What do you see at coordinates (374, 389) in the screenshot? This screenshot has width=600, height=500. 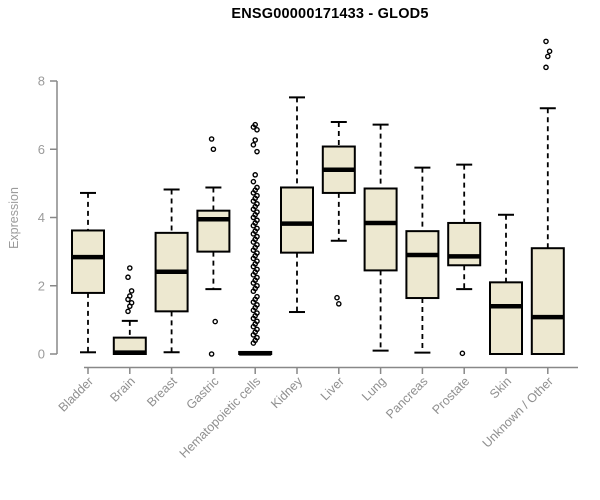 I see `x-tick-label: Lung` at bounding box center [374, 389].